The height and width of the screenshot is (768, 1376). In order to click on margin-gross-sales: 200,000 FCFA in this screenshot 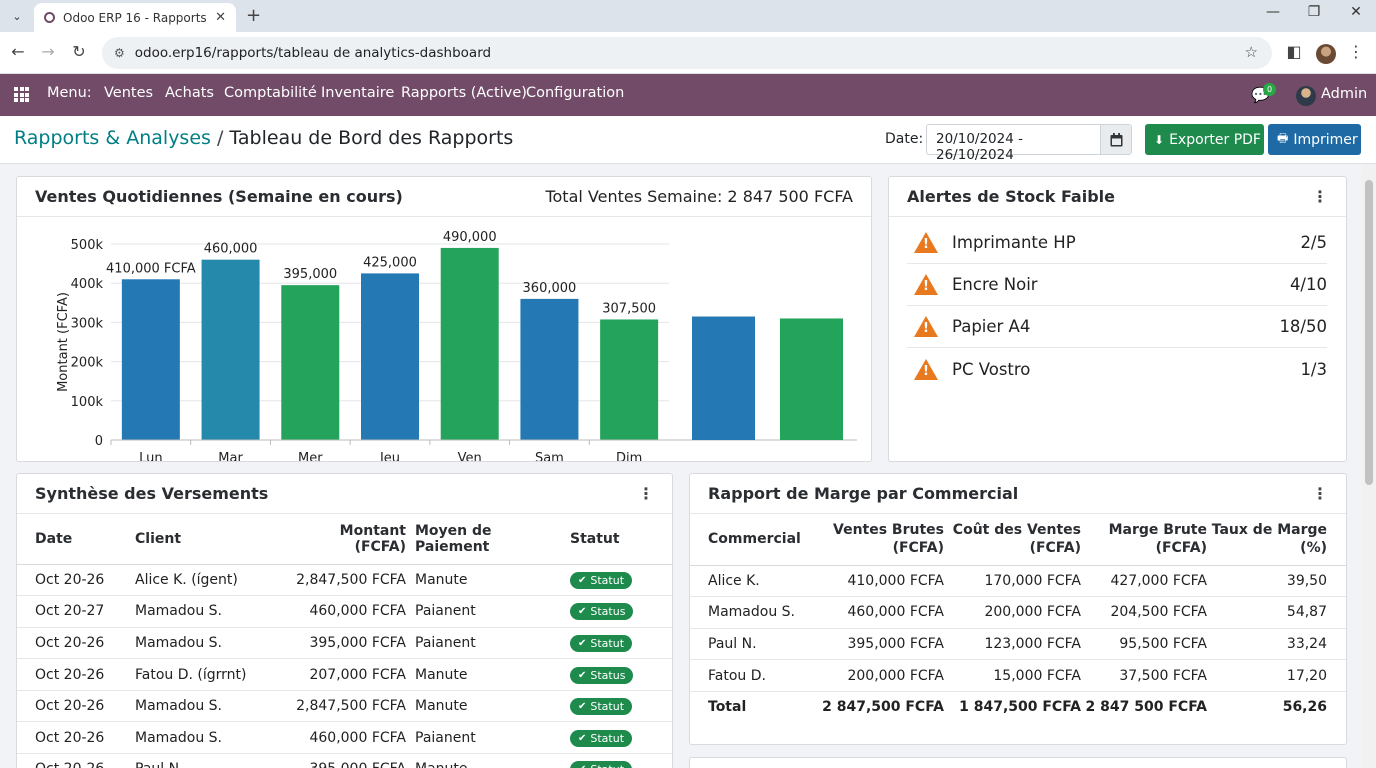, I will do `click(895, 675)`.